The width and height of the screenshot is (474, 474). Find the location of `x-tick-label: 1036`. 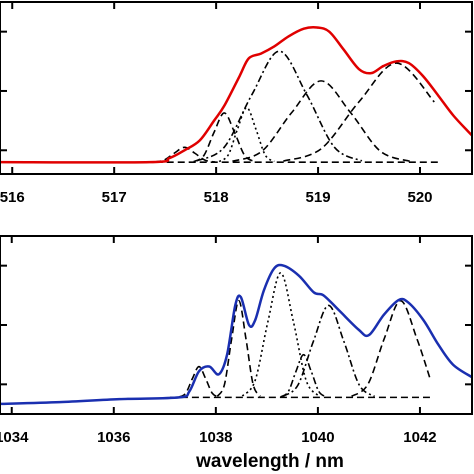

x-tick-label: 1036 is located at coordinates (113, 437).